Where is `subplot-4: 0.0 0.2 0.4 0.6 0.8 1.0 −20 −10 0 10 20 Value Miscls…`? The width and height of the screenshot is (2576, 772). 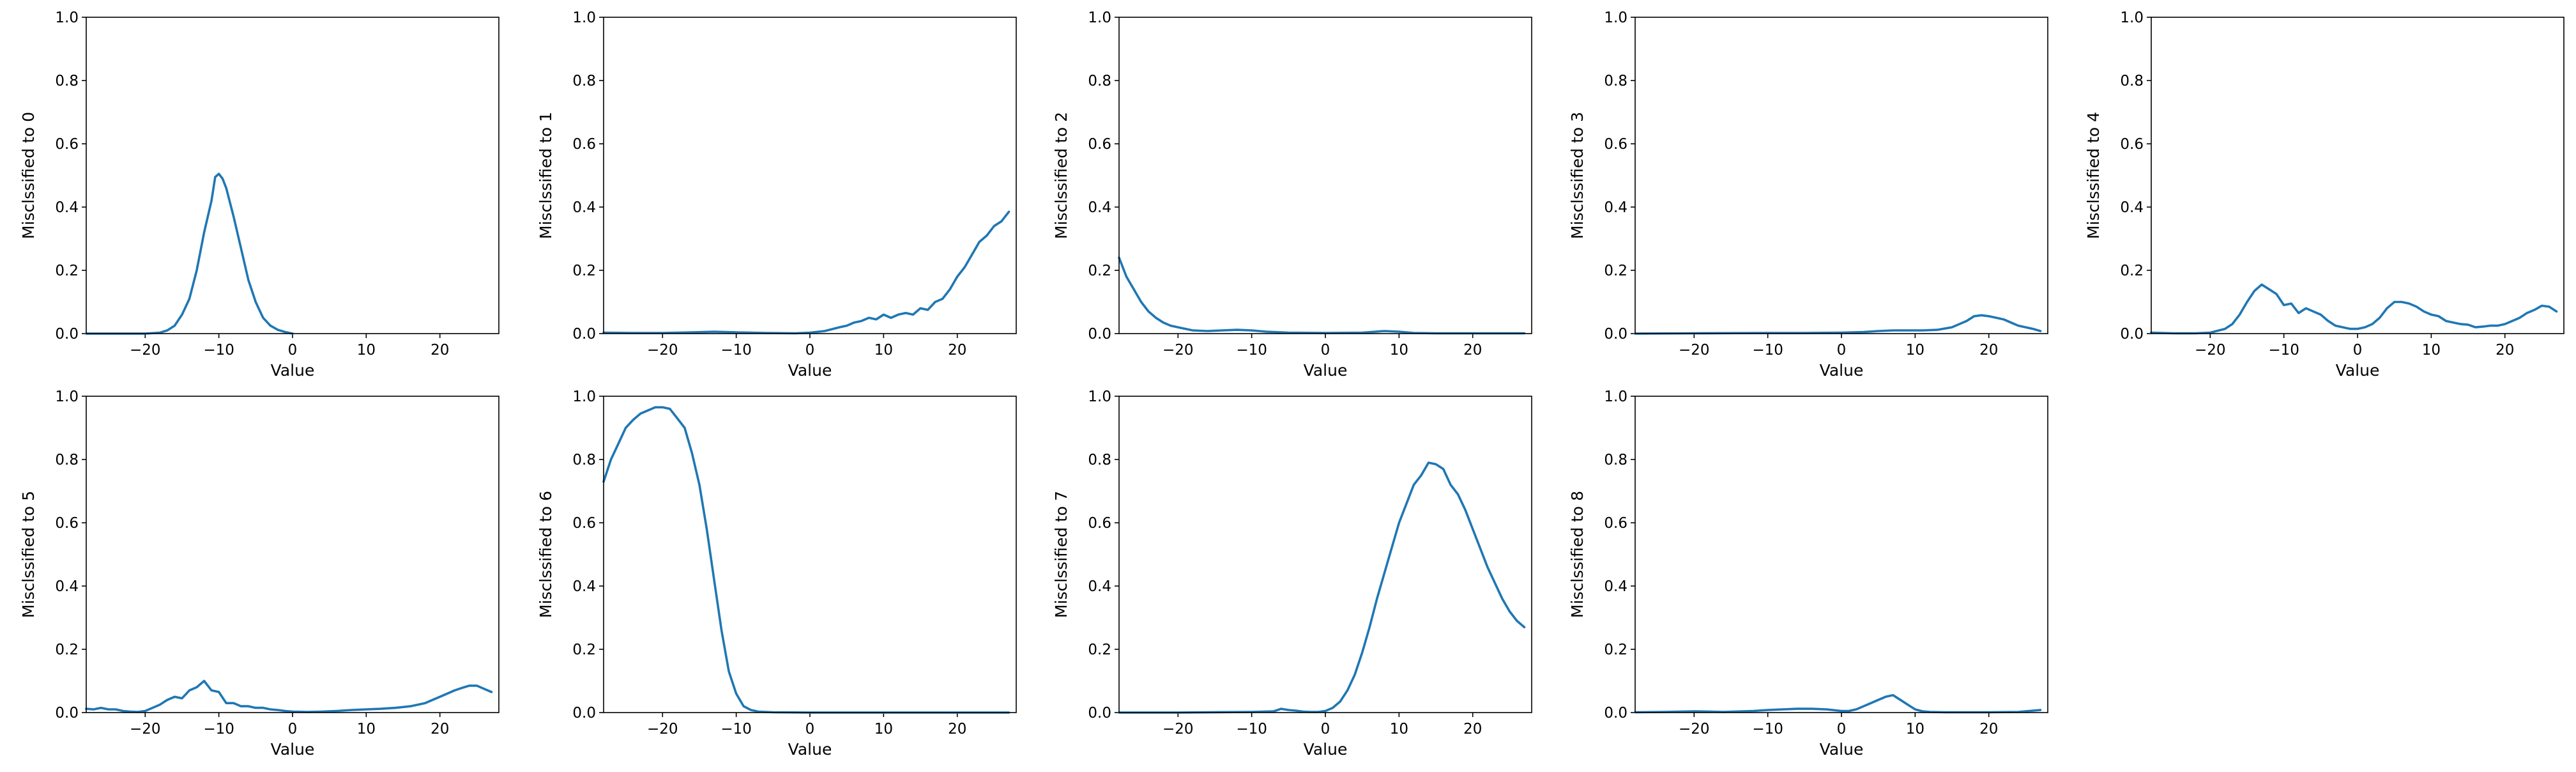
subplot-4: 0.0 0.2 0.4 0.6 0.8 1.0 −20 −10 0 10 20 Value Miscls… is located at coordinates (2324, 195).